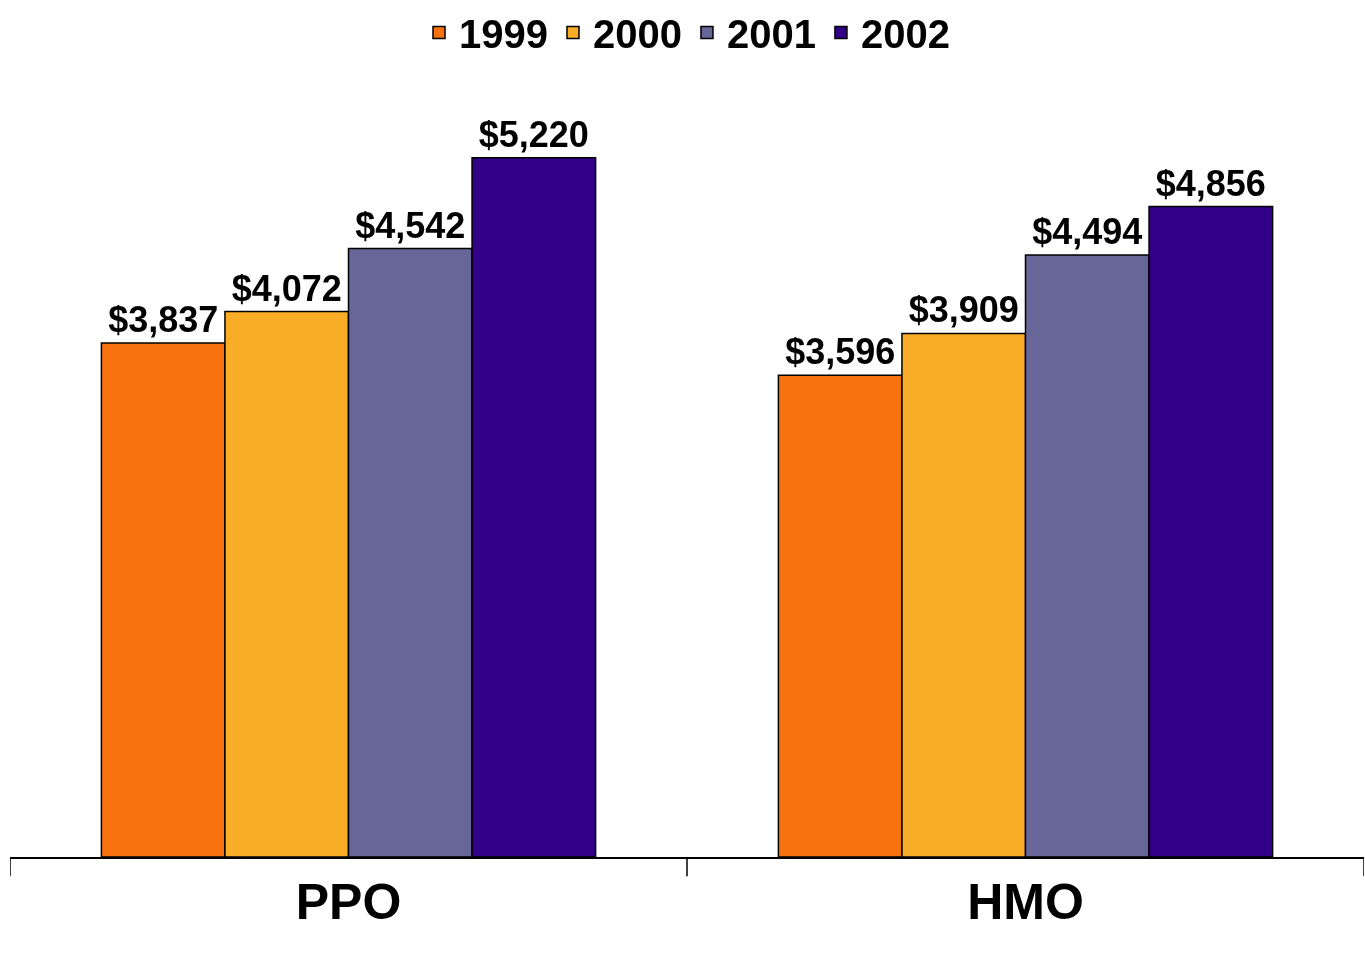  What do you see at coordinates (286, 288) in the screenshot?
I see `data-label: $4,072` at bounding box center [286, 288].